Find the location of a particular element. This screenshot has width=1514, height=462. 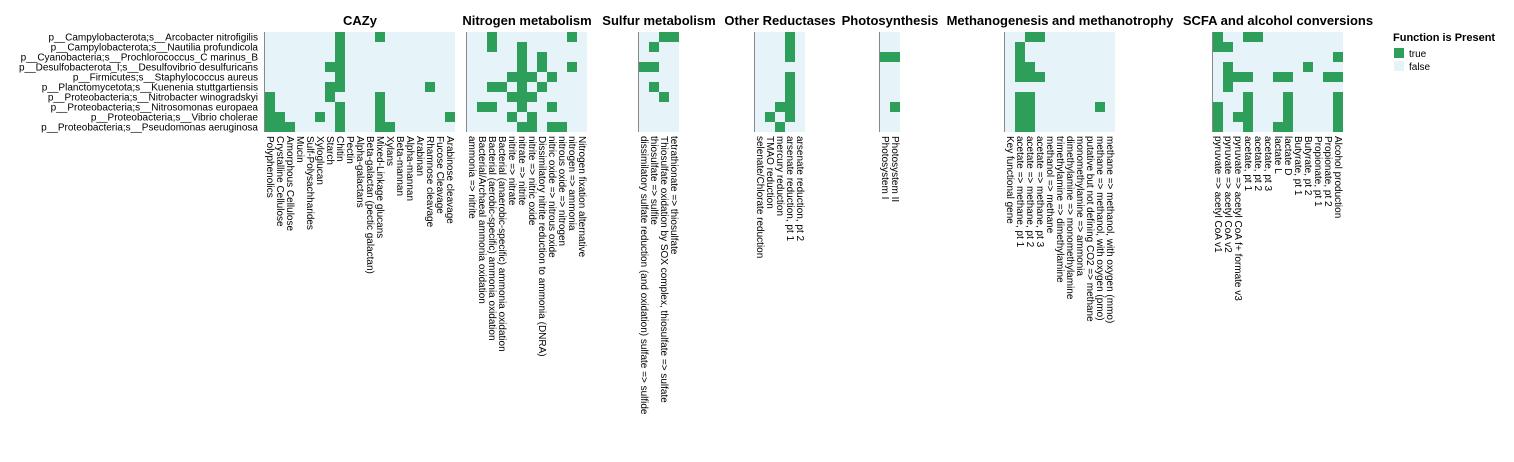

column-label: mercury reduction is located at coordinates (779, 176).